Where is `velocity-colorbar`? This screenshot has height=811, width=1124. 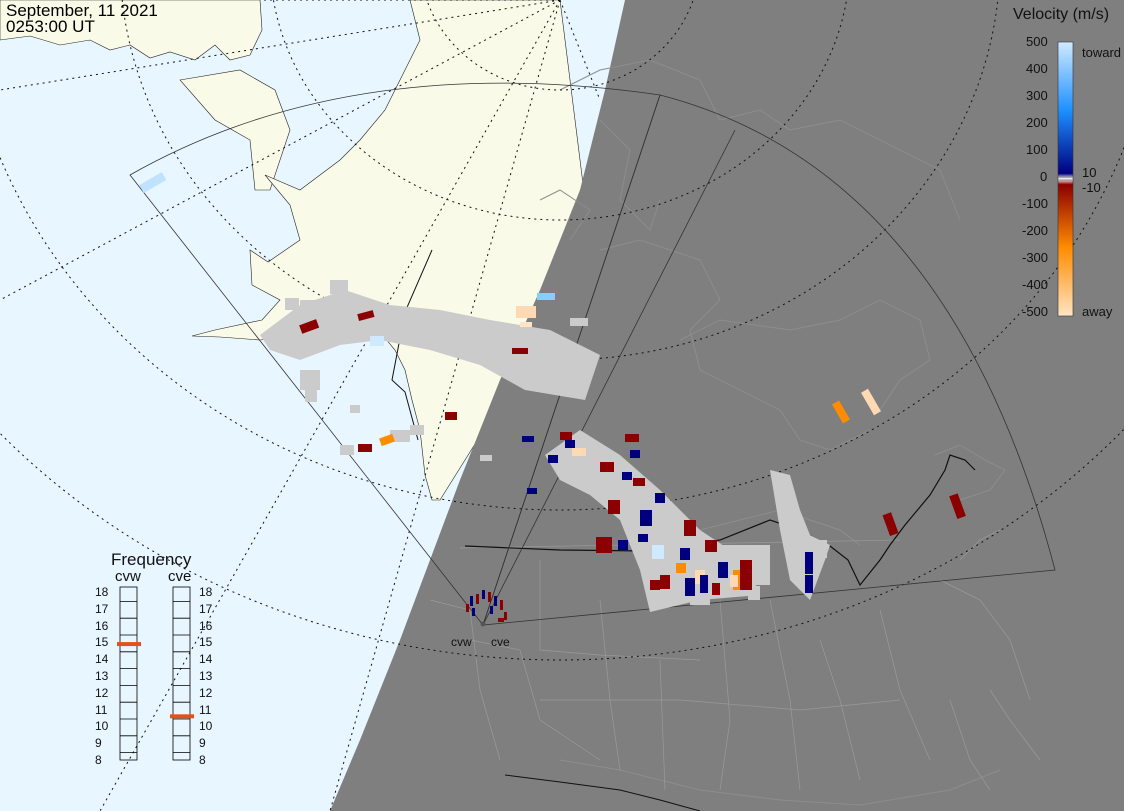
velocity-colorbar is located at coordinates (1065, 179).